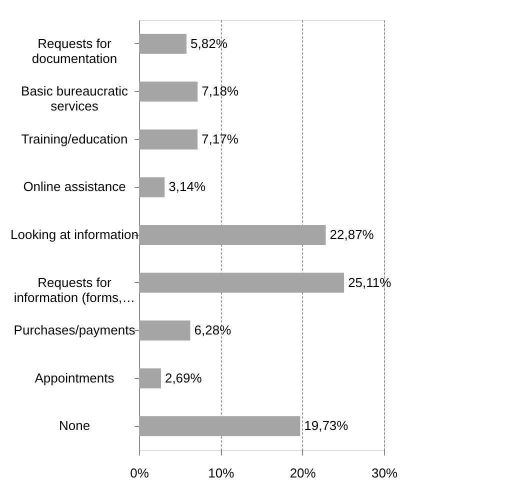 Image resolution: width=532 pixels, height=504 pixels. I want to click on data-label: 6,28%, so click(213, 330).